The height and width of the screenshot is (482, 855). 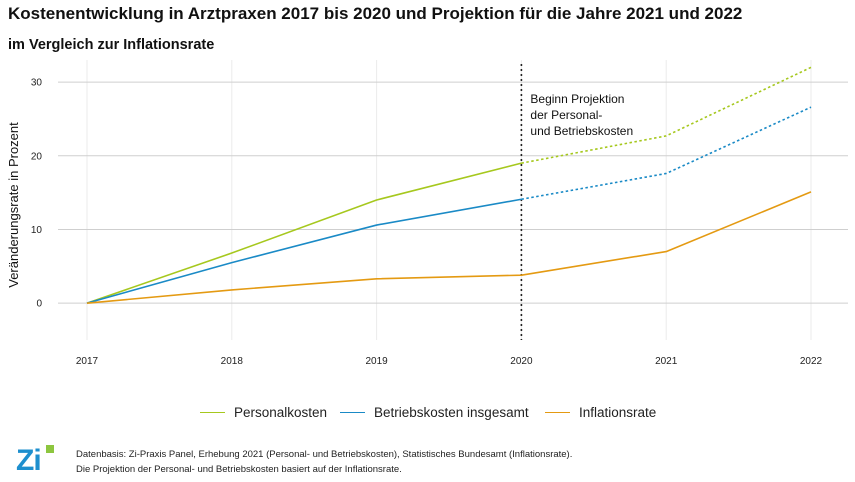 I want to click on legend-label: Personalkosten, so click(x=281, y=412).